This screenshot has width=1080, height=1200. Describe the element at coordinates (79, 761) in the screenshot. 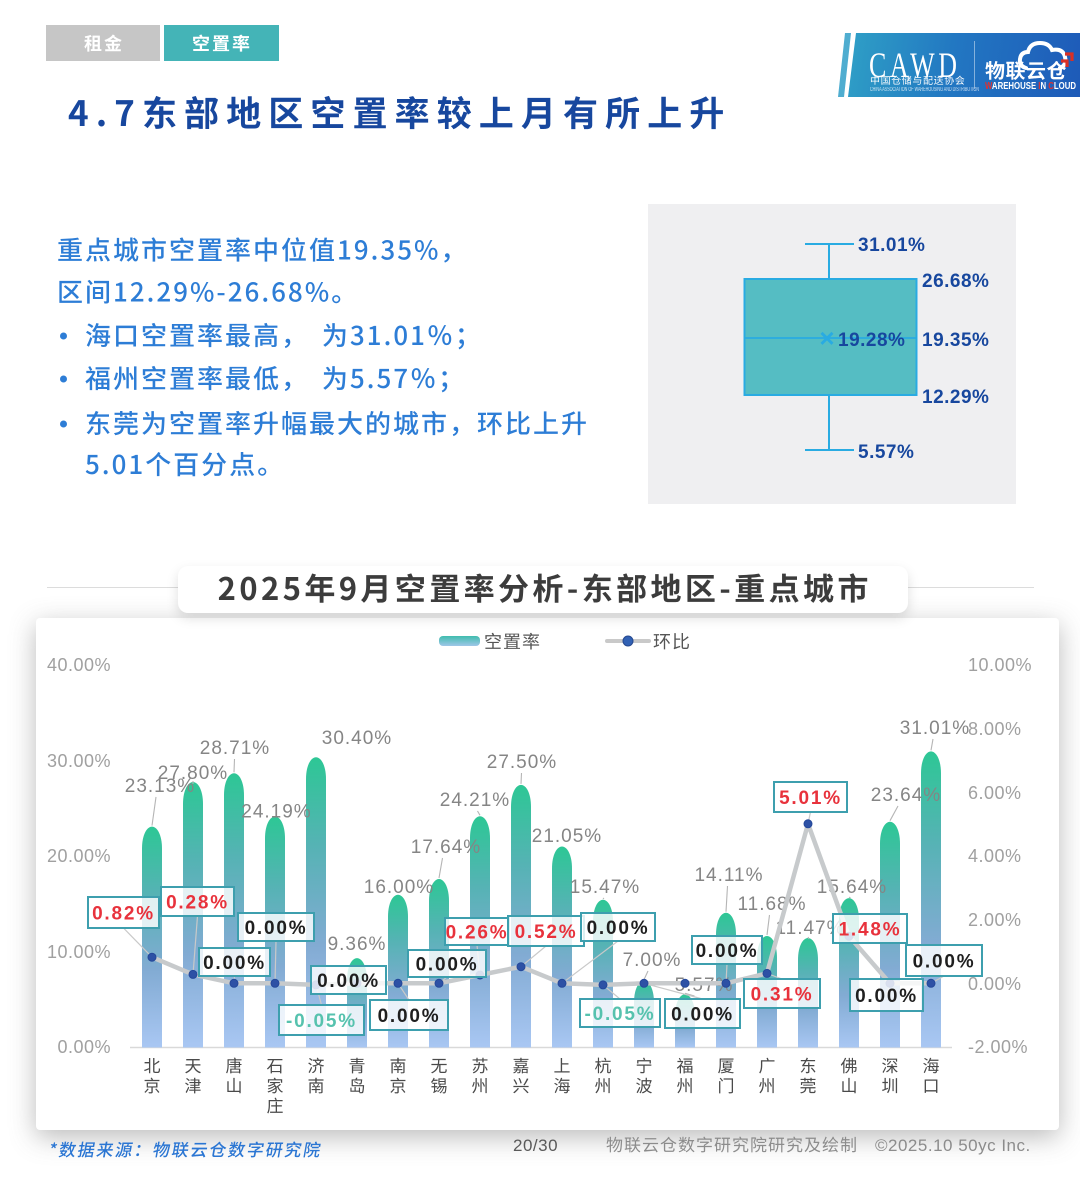

I see `svg-text: 30.00%` at that location.